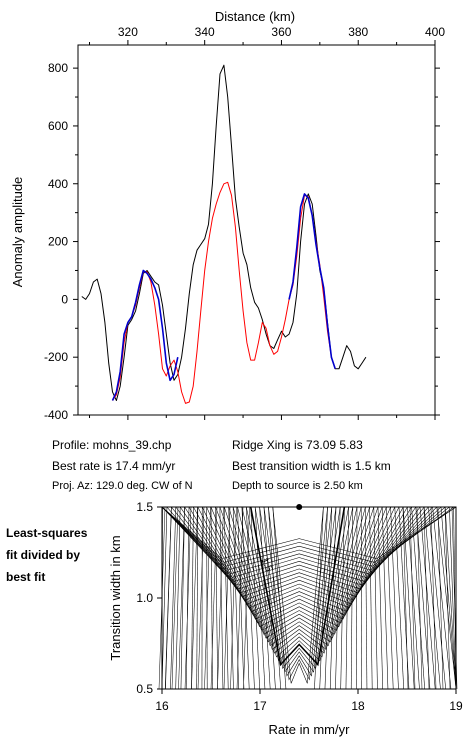  What do you see at coordinates (255, 16) in the screenshot?
I see `profile-x-axis-title: Distance (km)` at bounding box center [255, 16].